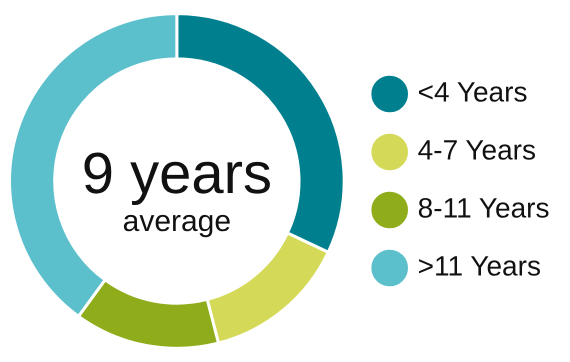  What do you see at coordinates (473, 92) in the screenshot?
I see `legend-label: <4 Years` at bounding box center [473, 92].